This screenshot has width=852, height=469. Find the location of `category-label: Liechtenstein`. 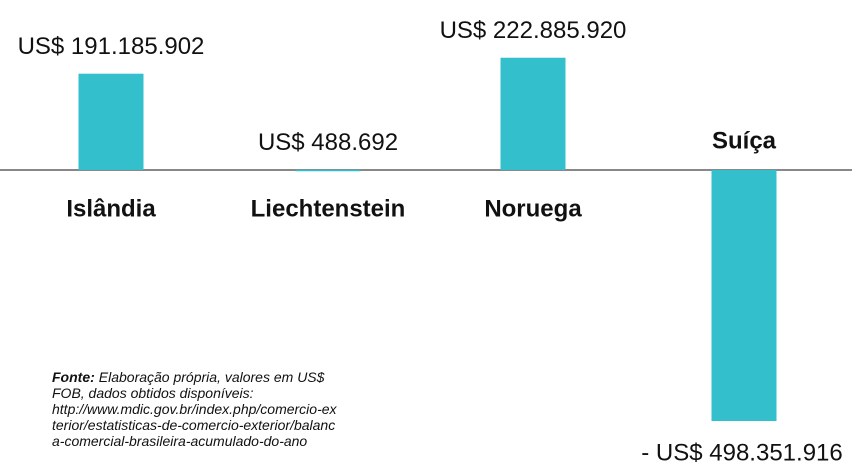

category-label: Liechtenstein is located at coordinates (328, 208).